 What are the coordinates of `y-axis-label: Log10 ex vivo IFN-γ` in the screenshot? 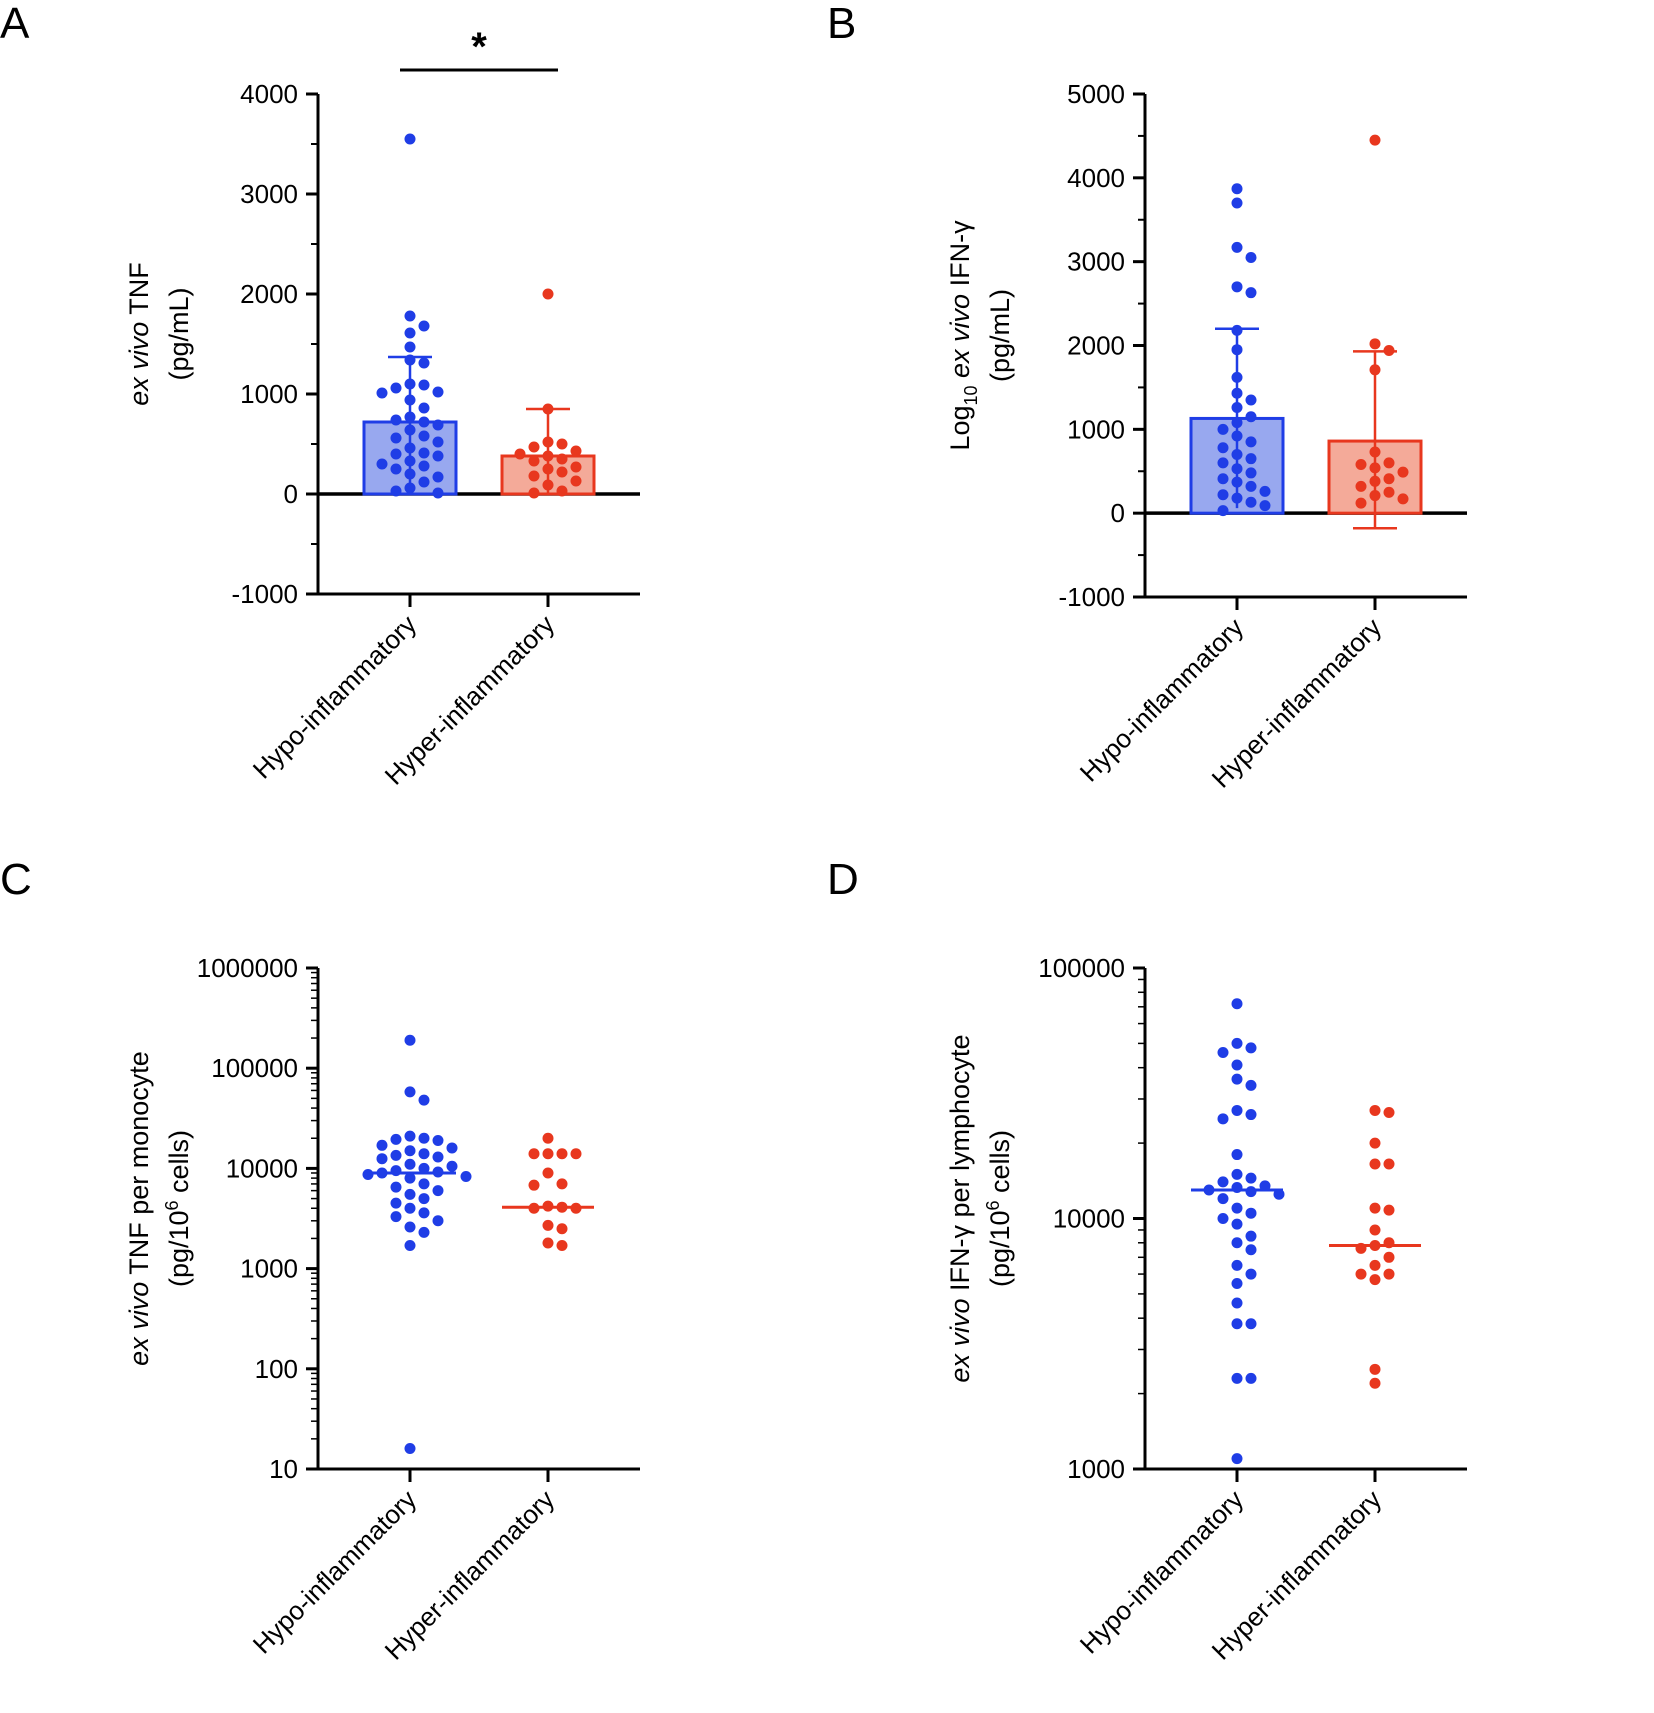 It's located at (963, 335).